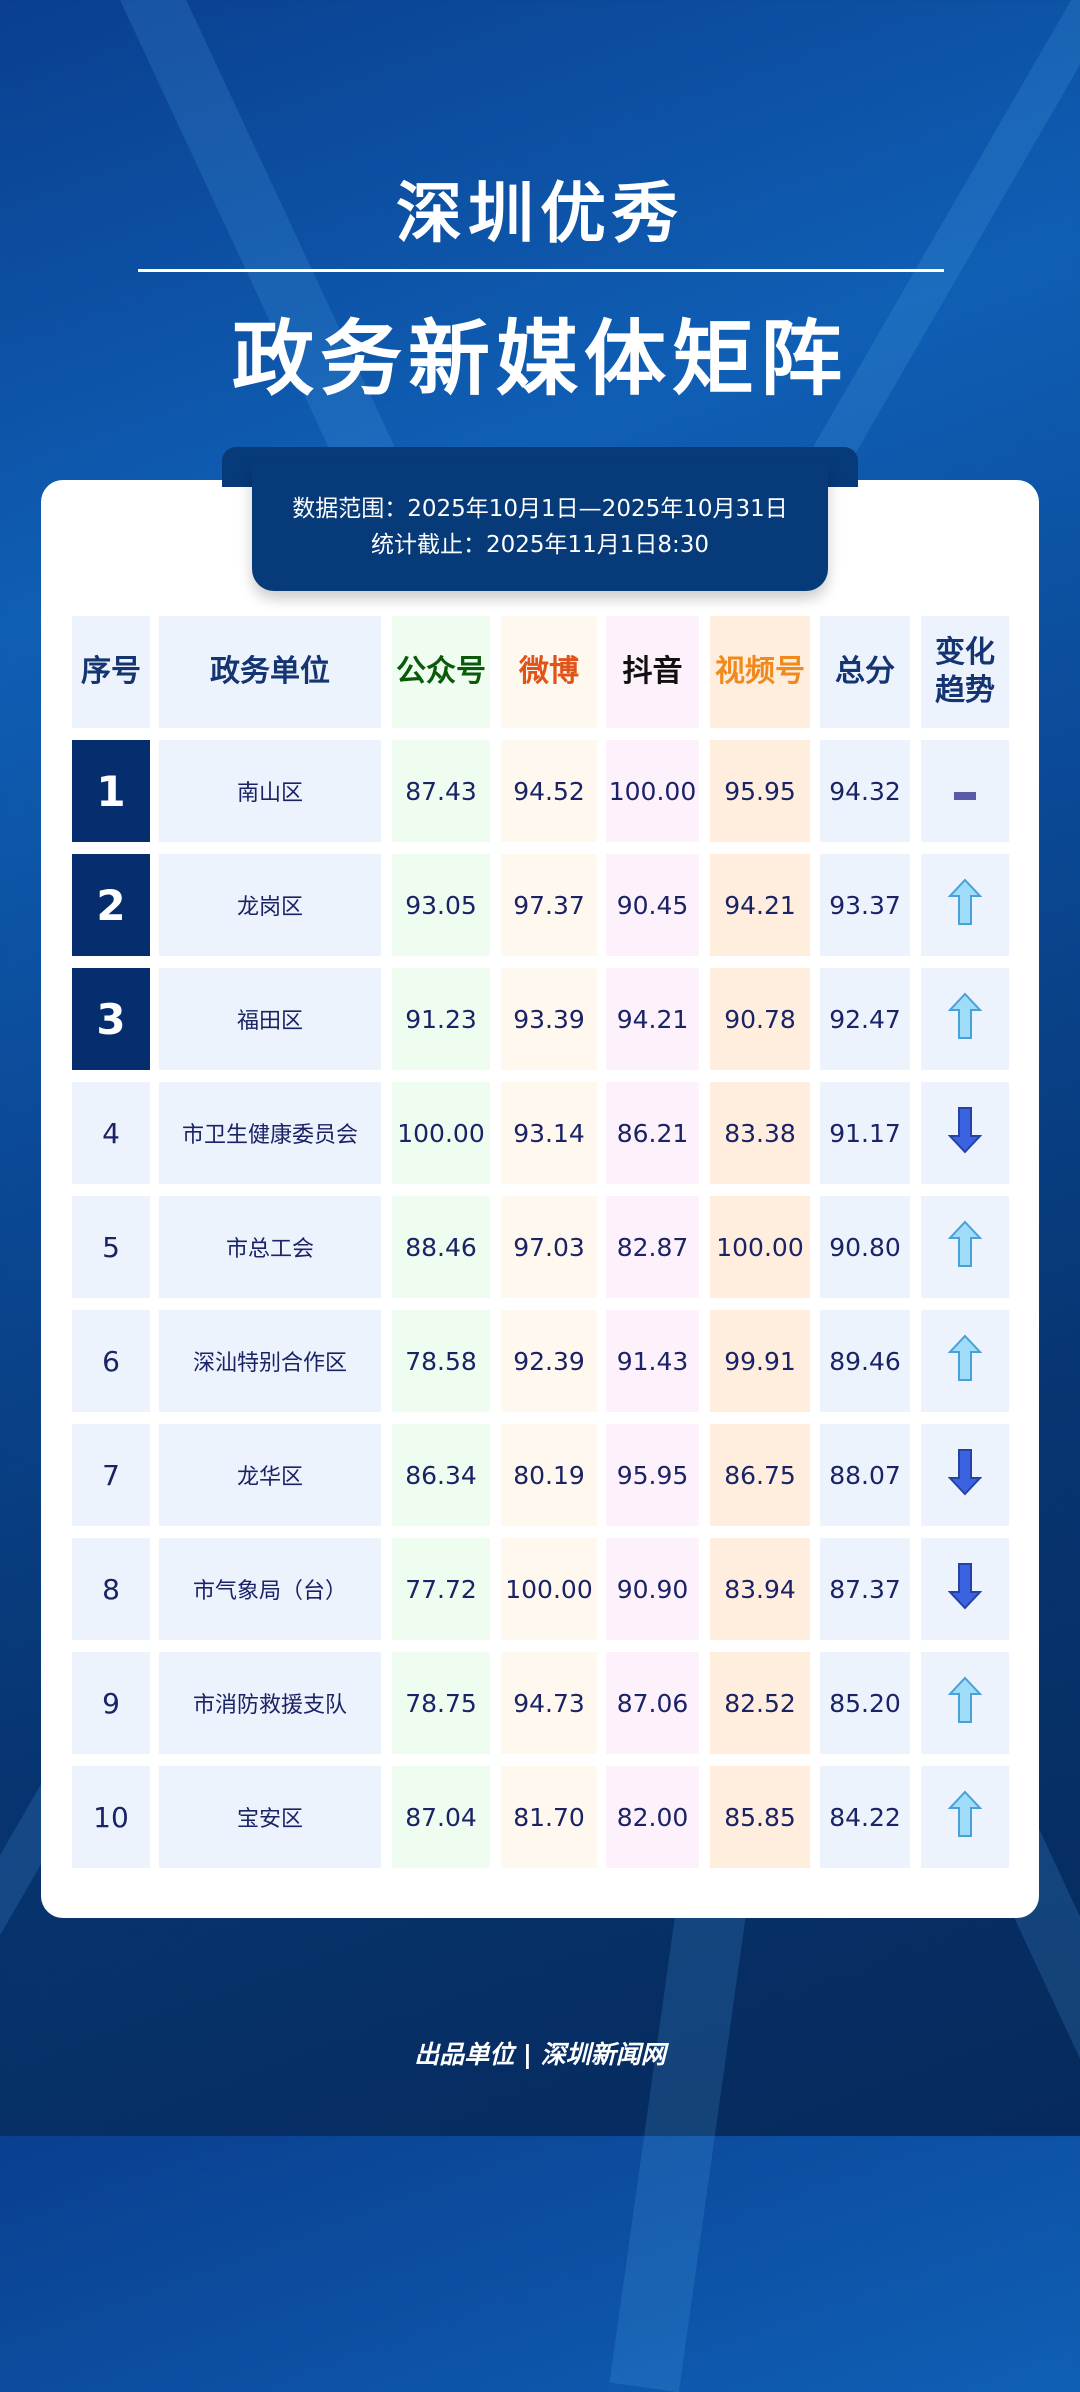 This screenshot has height=2392, width=1080. What do you see at coordinates (652, 905) in the screenshot?
I see `score-cell: 90.45` at bounding box center [652, 905].